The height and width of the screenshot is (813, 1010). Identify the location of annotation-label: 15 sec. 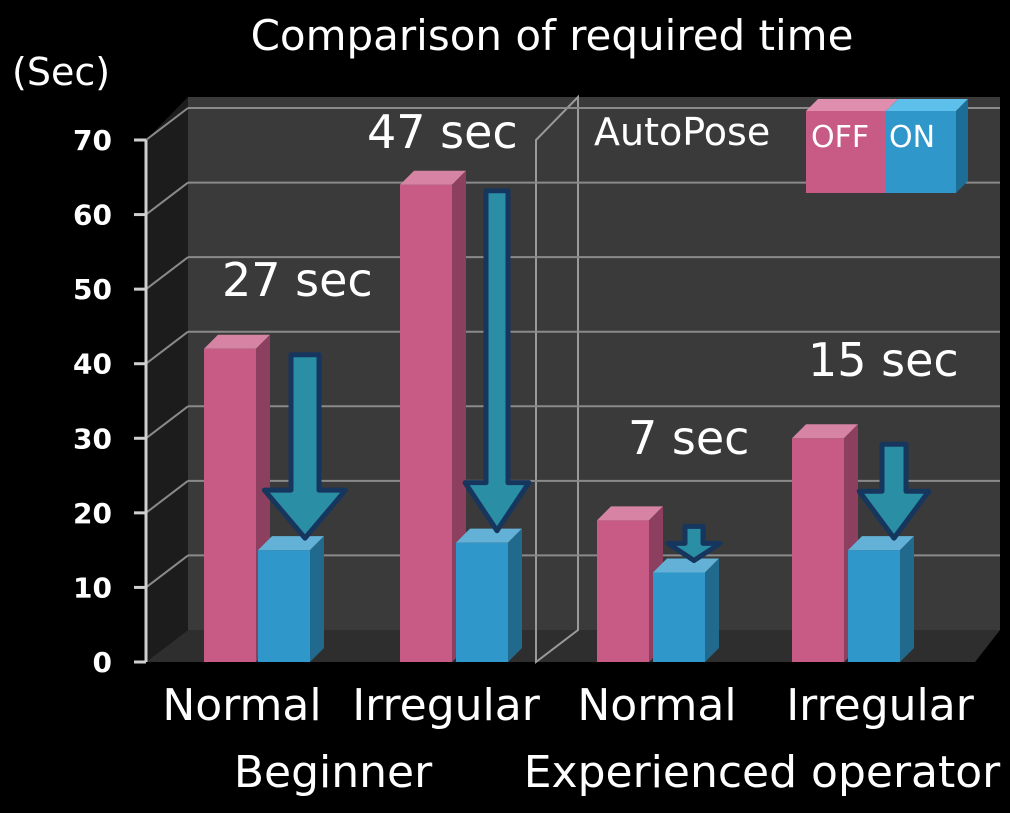
(883, 360).